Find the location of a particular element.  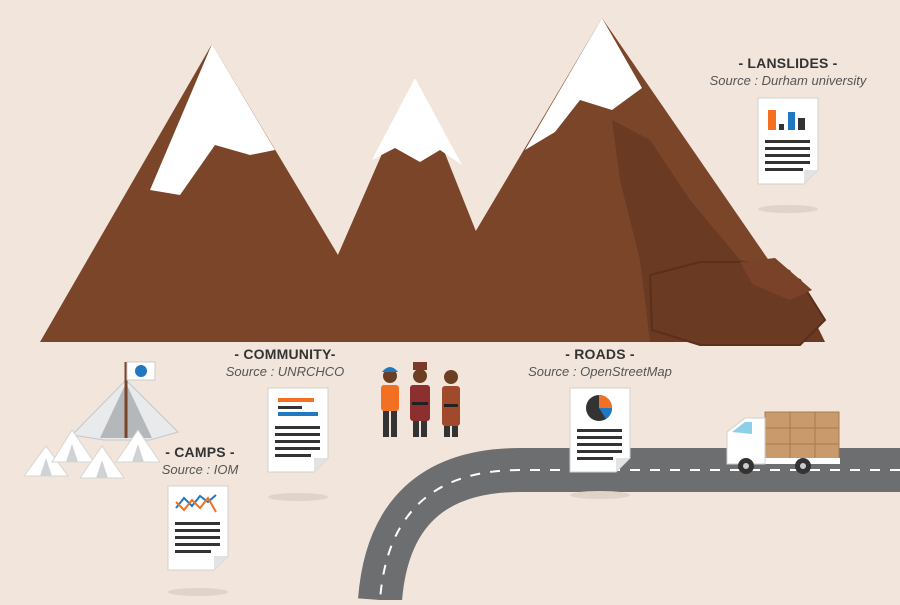

document-line-chart-icon is located at coordinates (198, 528).